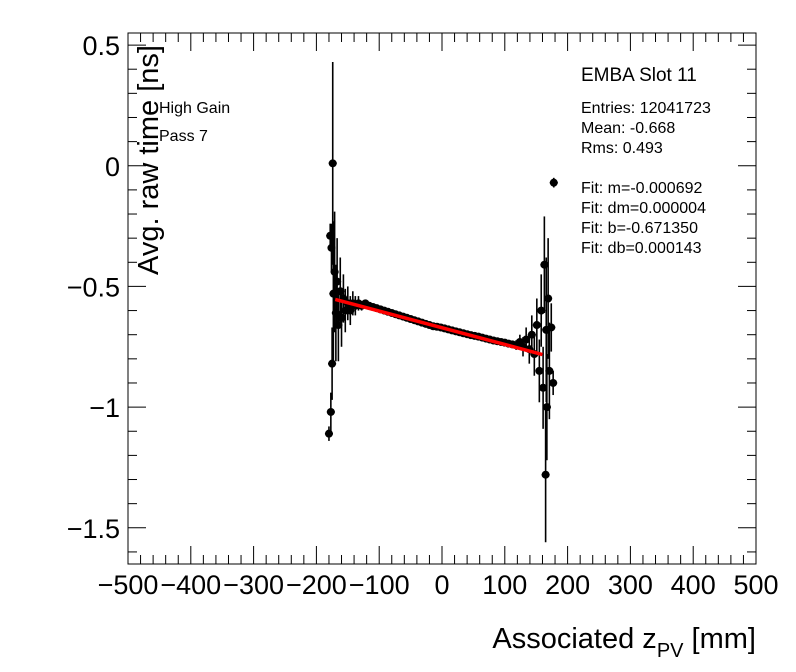 This screenshot has width=796, height=672. What do you see at coordinates (101, 46) in the screenshot?
I see `y-tick-label: 0.5` at bounding box center [101, 46].